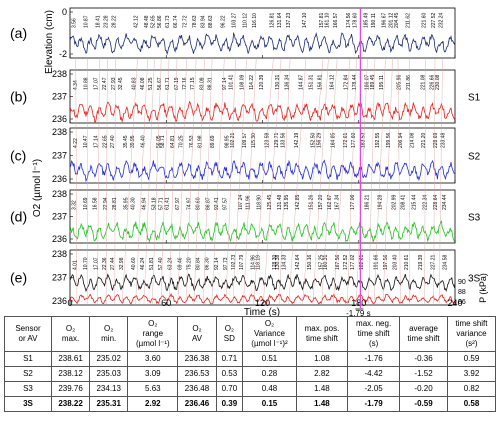 The image size is (500, 430). I want to click on panel-letter: (b), so click(18, 97).